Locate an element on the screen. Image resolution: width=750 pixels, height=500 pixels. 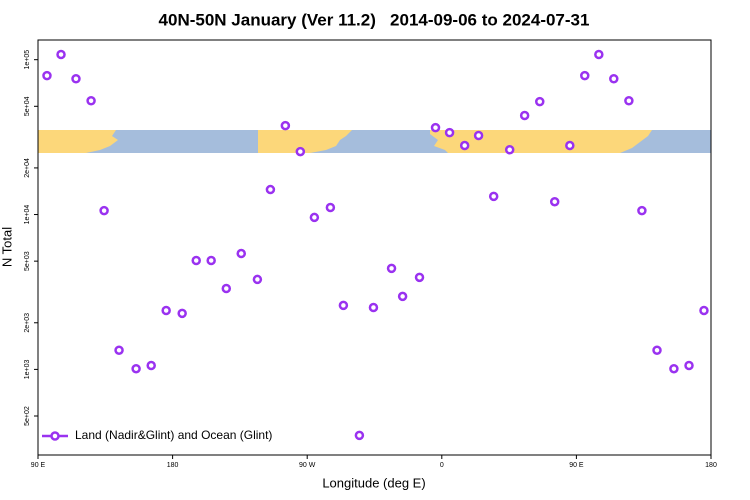
y-tick-label: 2e+04 is located at coordinates (27, 168).